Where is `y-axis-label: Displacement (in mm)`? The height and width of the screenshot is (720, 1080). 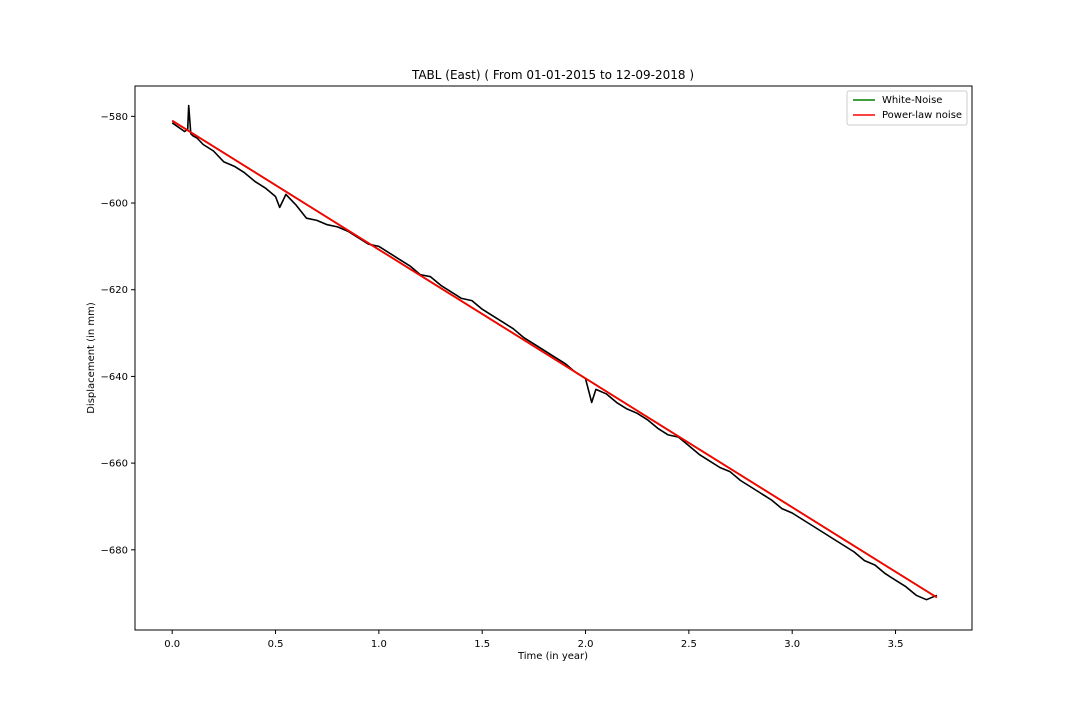 y-axis-label: Displacement (in mm) is located at coordinates (91, 358).